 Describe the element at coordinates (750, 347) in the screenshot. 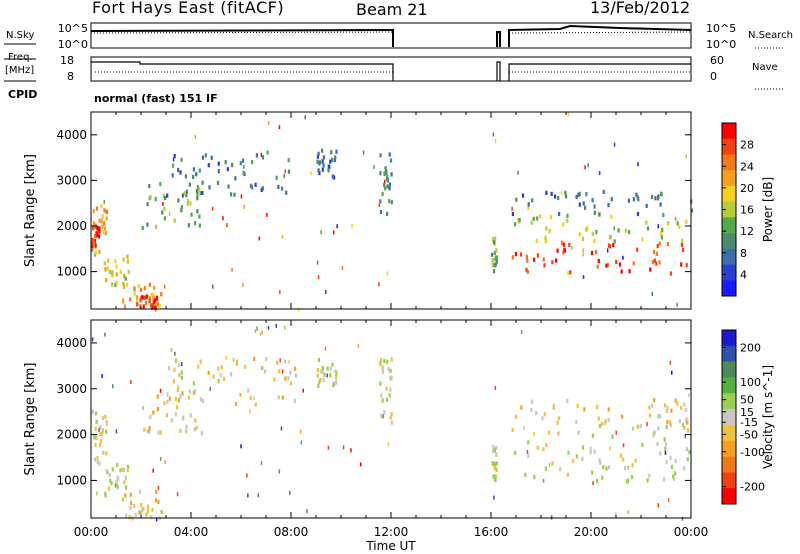

I see `velocity-colorbar-tick-label: 200` at that location.